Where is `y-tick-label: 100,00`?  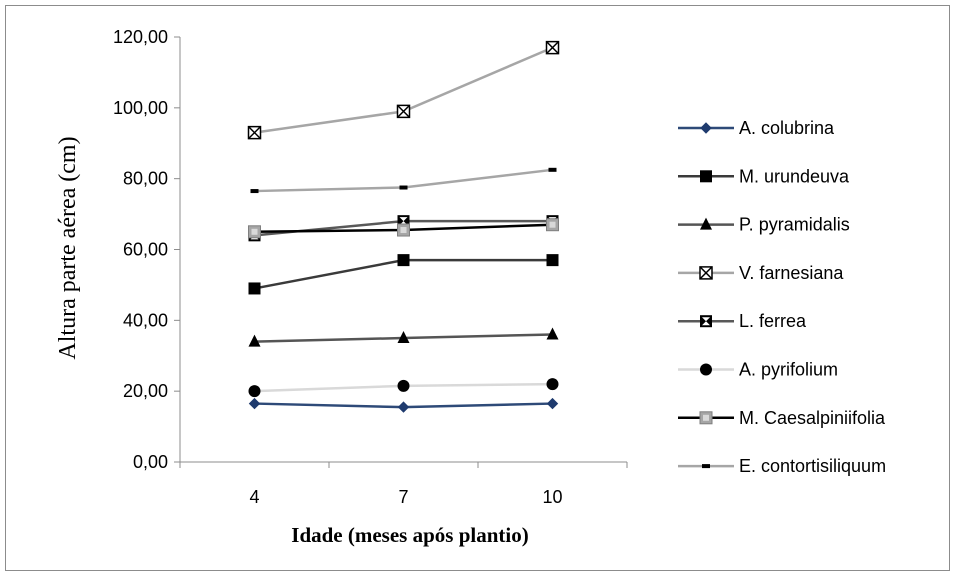 y-tick-label: 100,00 is located at coordinates (140, 108).